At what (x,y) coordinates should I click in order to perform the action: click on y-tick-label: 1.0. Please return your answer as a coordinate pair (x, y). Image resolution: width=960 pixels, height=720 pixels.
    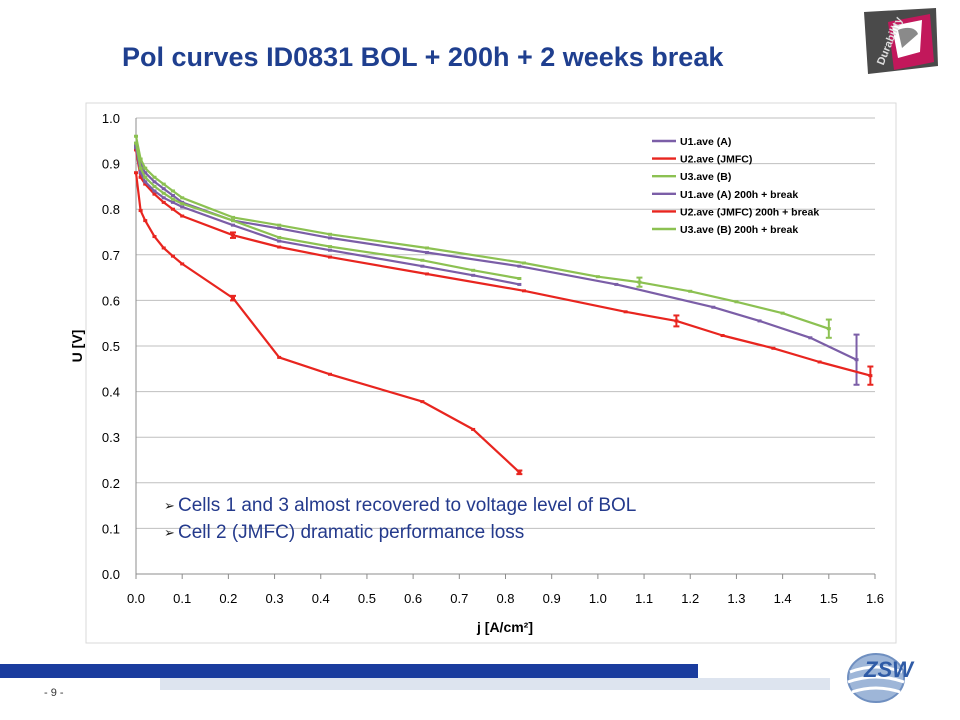
    Looking at the image, I should click on (111, 118).